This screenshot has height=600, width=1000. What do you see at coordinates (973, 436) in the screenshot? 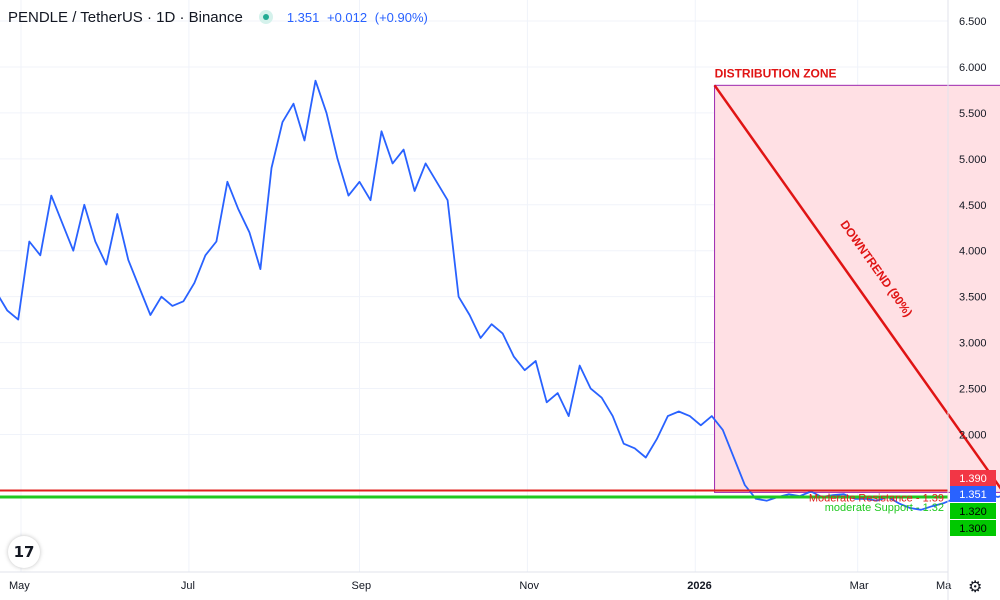
I see `y-tick-label: 2.000` at bounding box center [973, 436].